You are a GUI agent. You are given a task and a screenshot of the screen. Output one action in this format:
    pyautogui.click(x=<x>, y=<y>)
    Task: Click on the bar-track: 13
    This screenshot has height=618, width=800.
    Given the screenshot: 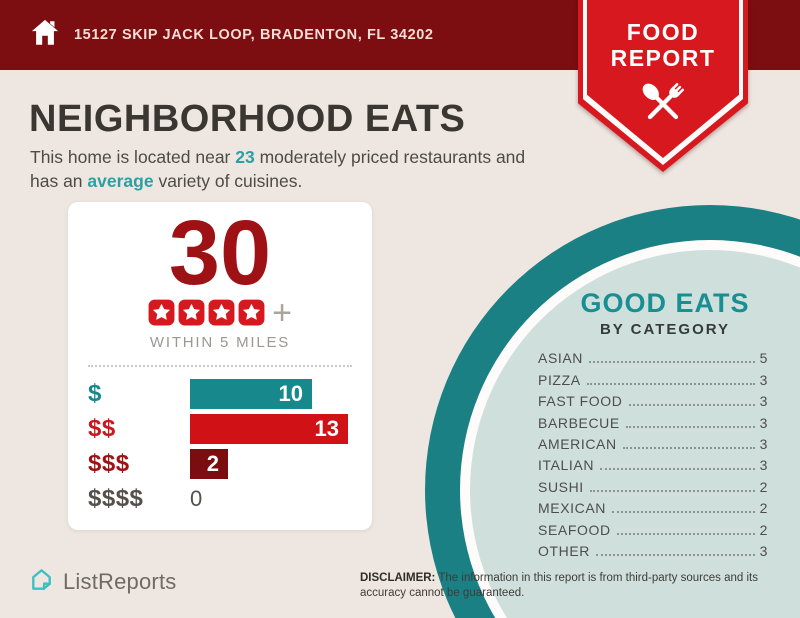 What is the action you would take?
    pyautogui.click(x=269, y=428)
    